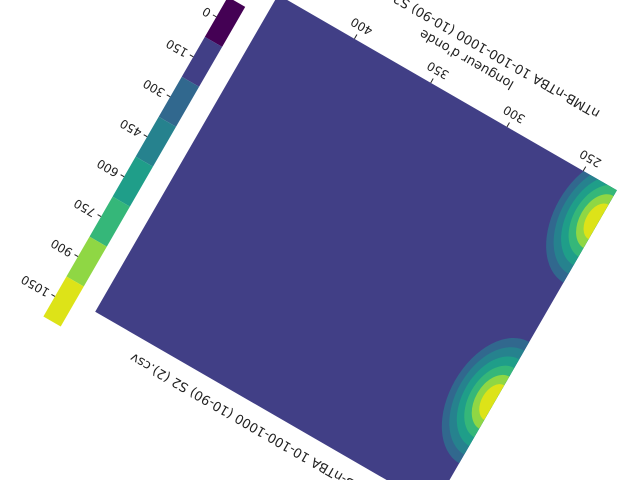 The image size is (640, 480). I want to click on x-tick-label: 250, so click(590, 159).